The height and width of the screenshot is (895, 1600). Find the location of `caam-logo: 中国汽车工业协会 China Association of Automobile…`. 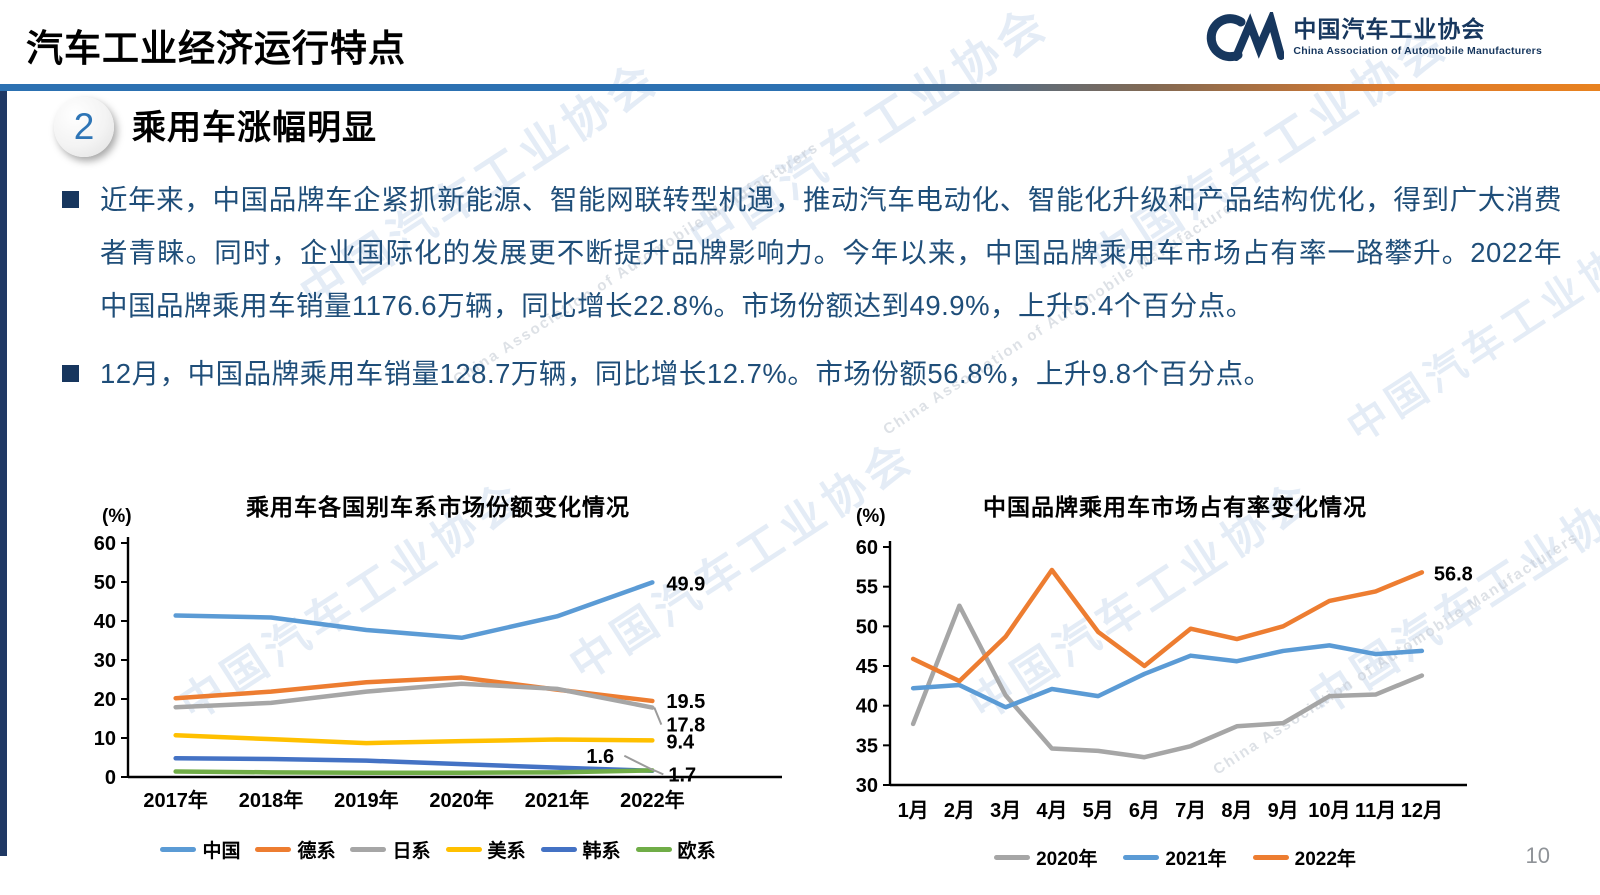

caam-logo: 中国汽车工业协会 China Association of Automobile… is located at coordinates (1371, 37).